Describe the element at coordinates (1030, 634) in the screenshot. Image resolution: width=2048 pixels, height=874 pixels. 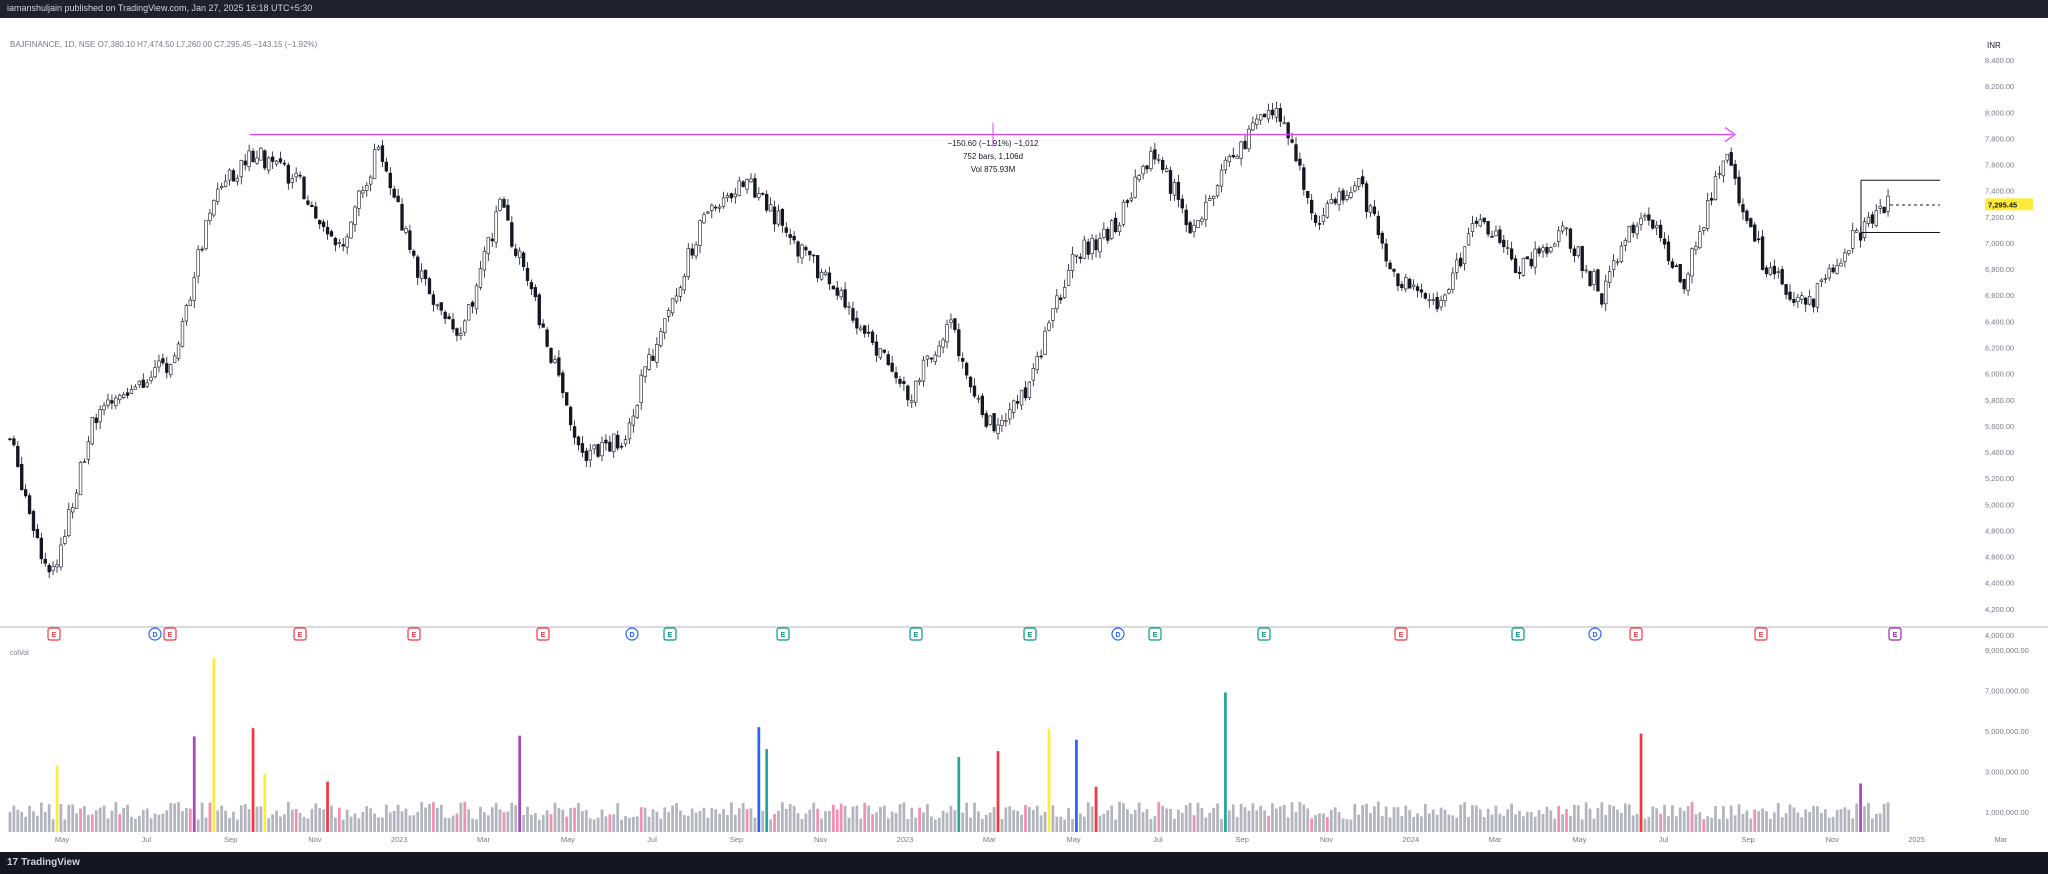
I see `earnings-icon` at that location.